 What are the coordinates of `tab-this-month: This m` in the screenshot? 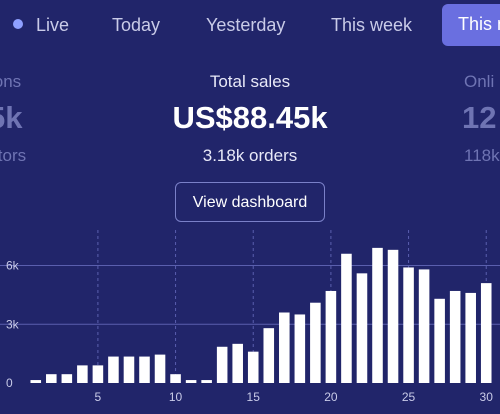 It's located at (471, 25).